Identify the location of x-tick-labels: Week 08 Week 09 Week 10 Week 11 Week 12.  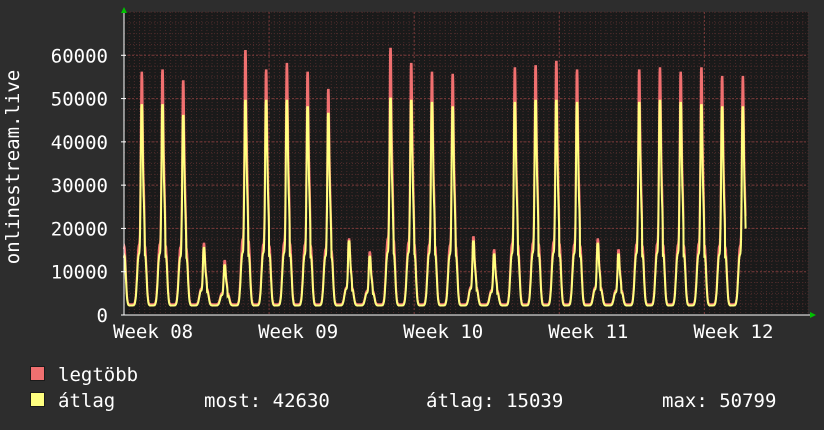
(443, 332).